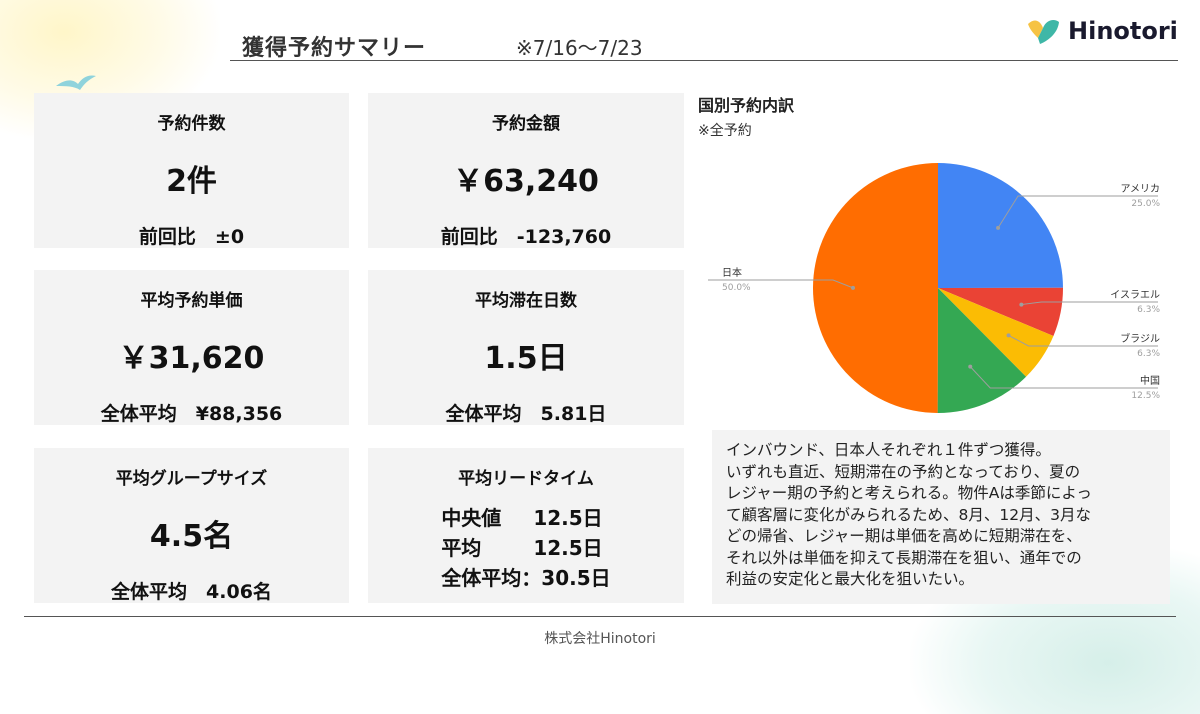 The image size is (1200, 714). What do you see at coordinates (600, 639) in the screenshot?
I see `footer-company: 株式会社Hinotori` at bounding box center [600, 639].